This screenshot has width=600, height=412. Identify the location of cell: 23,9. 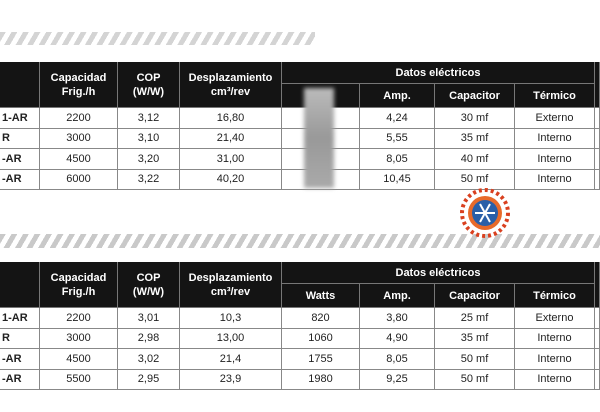
(231, 379).